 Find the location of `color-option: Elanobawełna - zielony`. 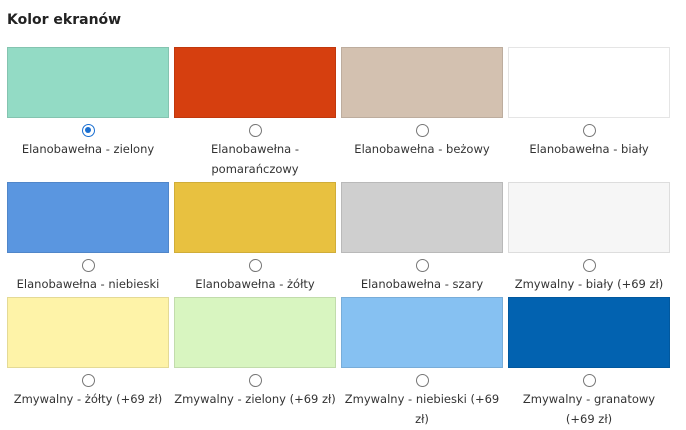

color-option: Elanobawełna - zielony is located at coordinates (88, 114).